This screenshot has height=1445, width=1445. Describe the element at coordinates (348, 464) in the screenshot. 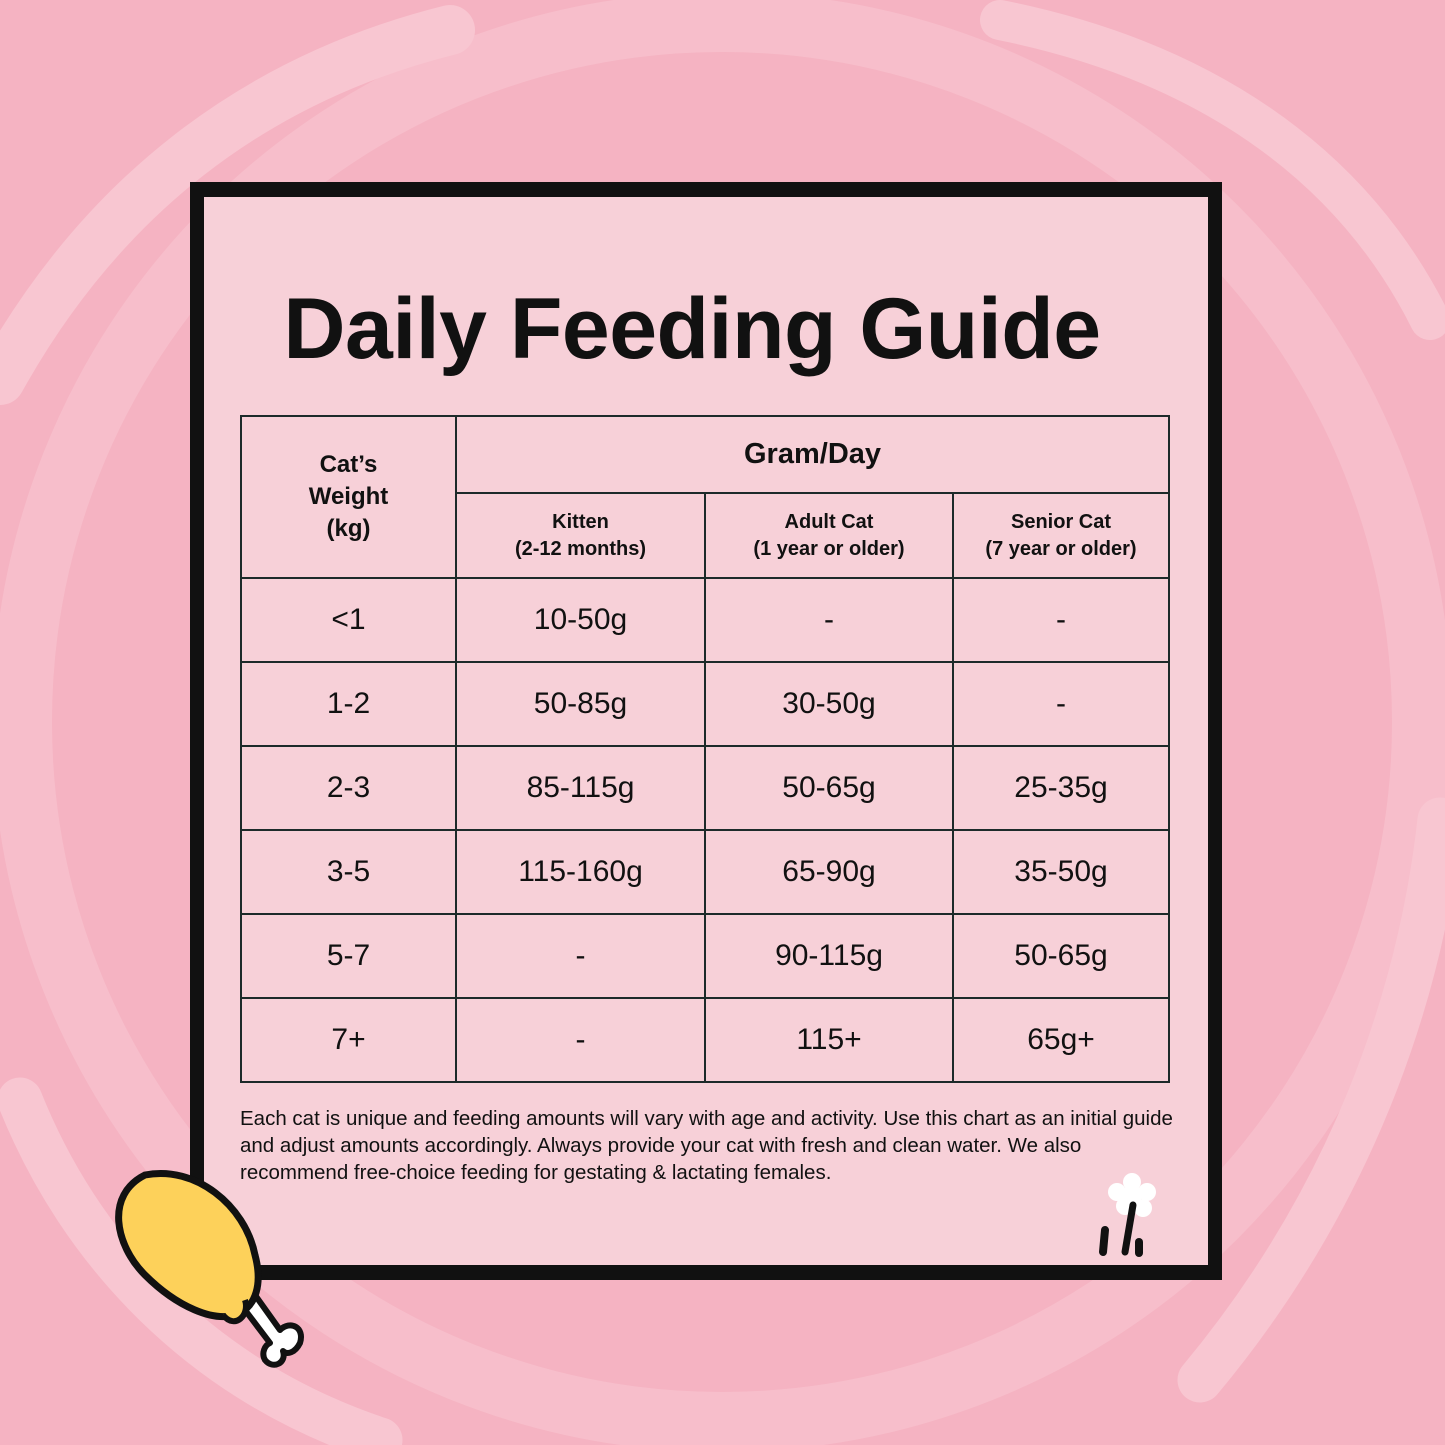

I see `weight-header-line: Cat’s` at that location.